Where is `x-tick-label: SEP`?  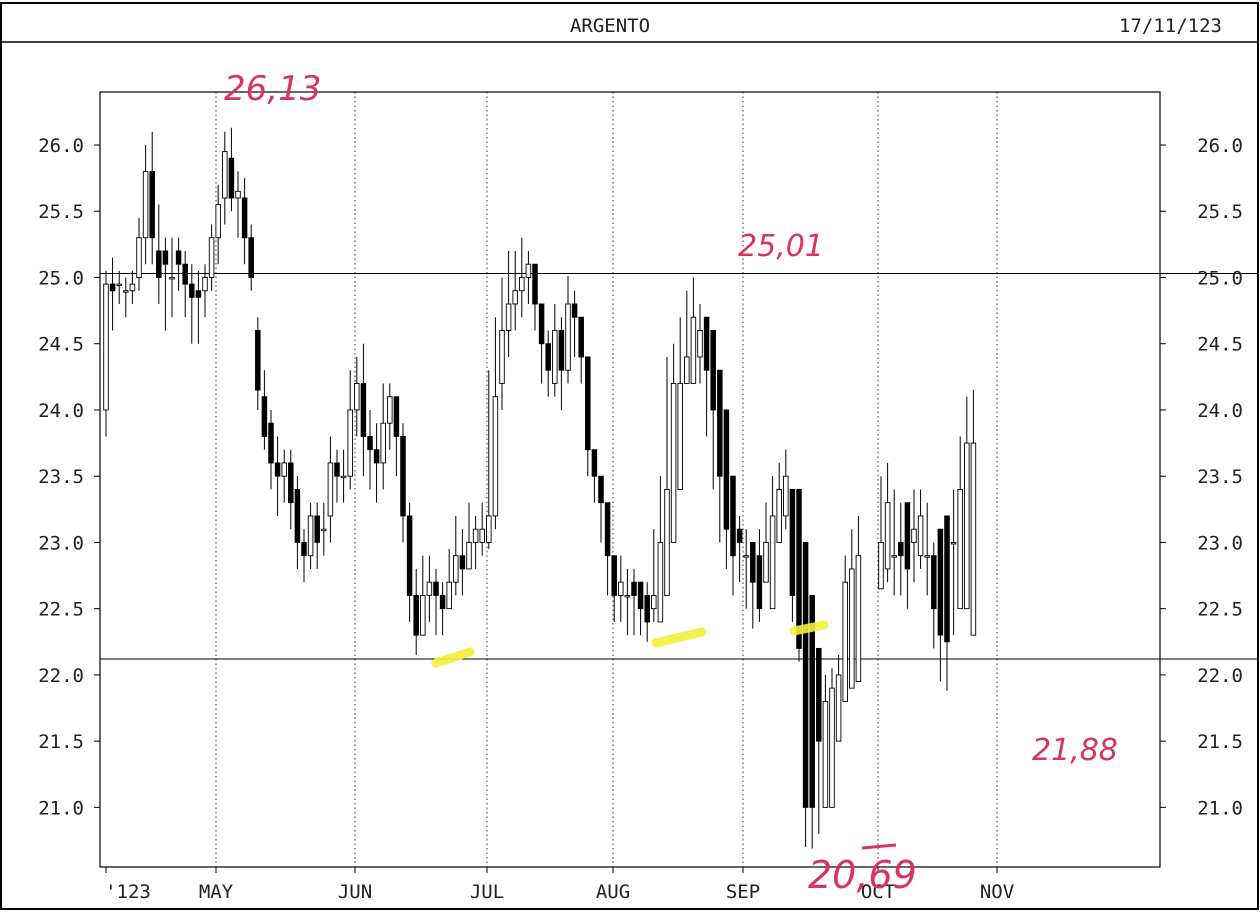
x-tick-label: SEP is located at coordinates (743, 892).